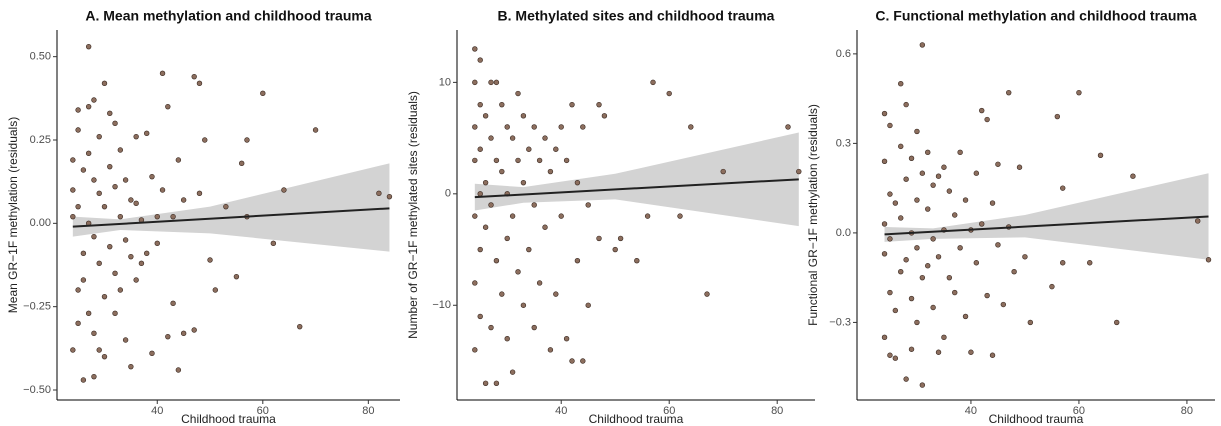 Image resolution: width=1221 pixels, height=426 pixels. What do you see at coordinates (445, 82) in the screenshot?
I see `y-tick-label: 10` at bounding box center [445, 82].